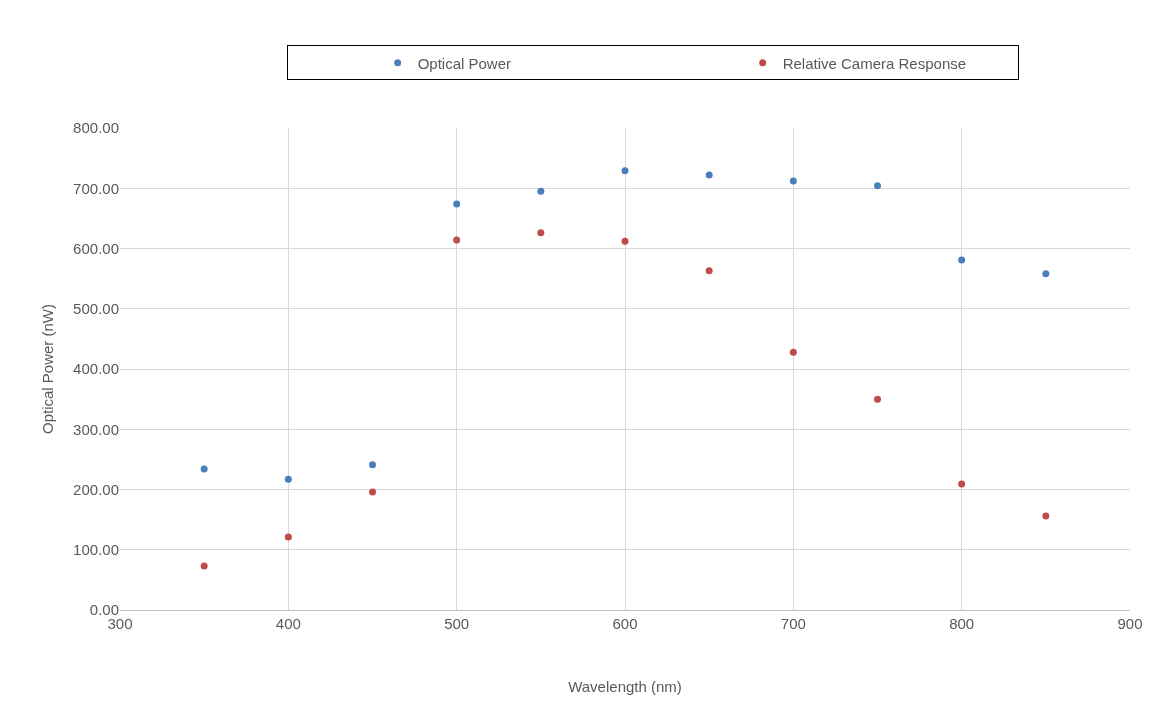  Describe the element at coordinates (96, 248) in the screenshot. I see `y-tick-label: 600.00` at that location.